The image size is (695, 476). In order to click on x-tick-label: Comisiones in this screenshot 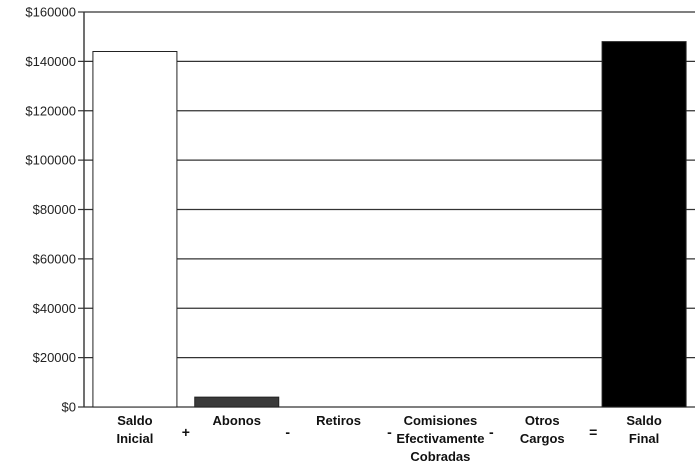, I will do `click(441, 420)`.